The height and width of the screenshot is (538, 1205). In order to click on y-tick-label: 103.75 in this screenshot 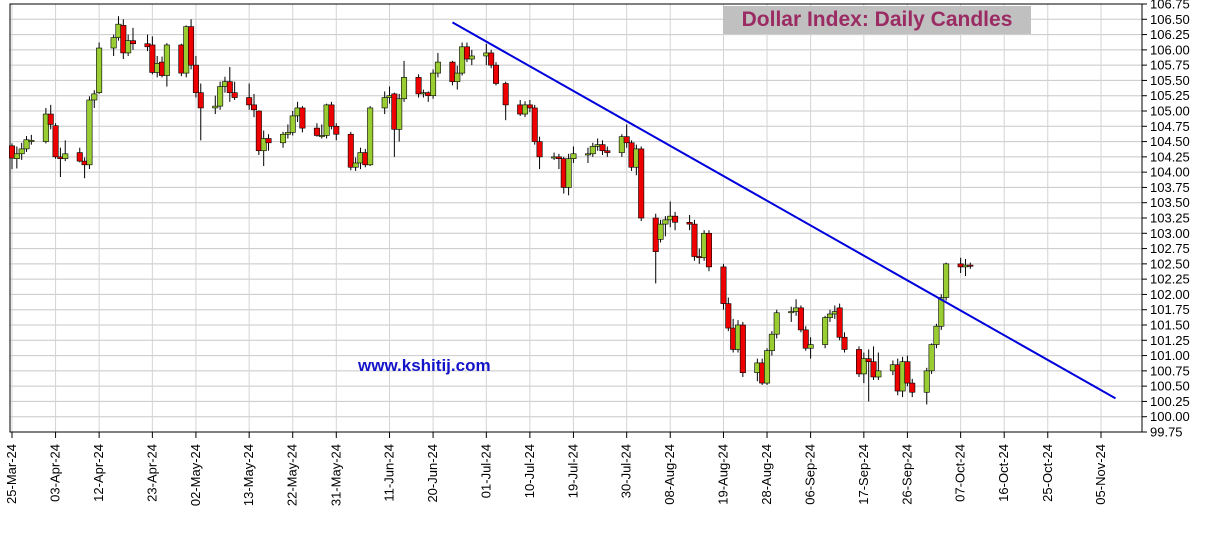, I will do `click(1170, 187)`.